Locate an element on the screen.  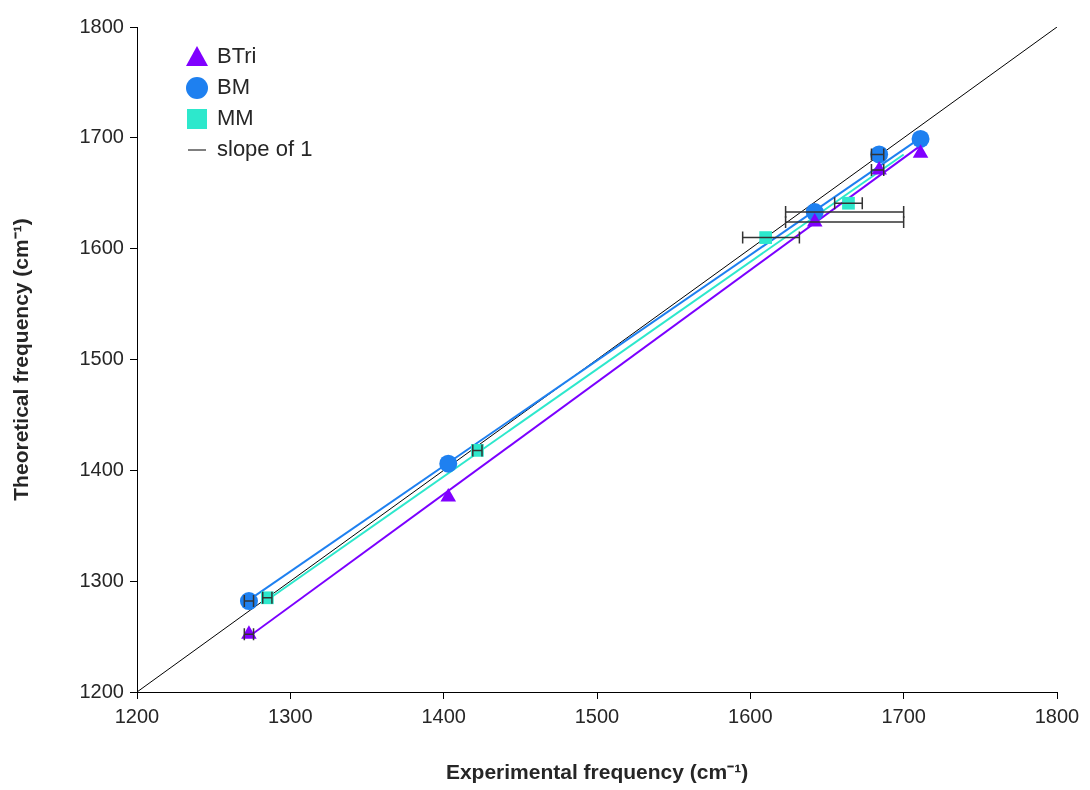
y-tick-label: 1500 is located at coordinates (101, 358).